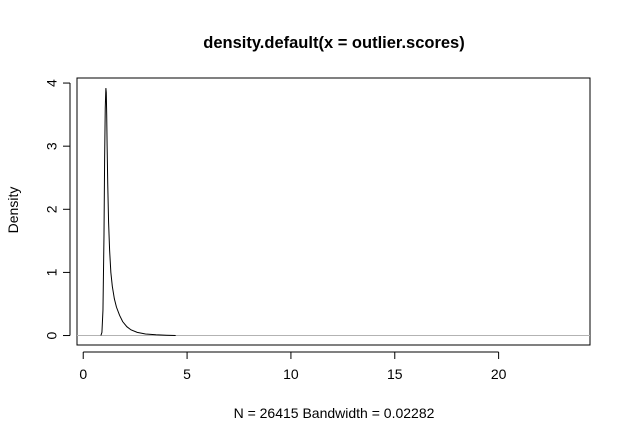 This screenshot has height=443, width=631. Describe the element at coordinates (187, 374) in the screenshot. I see `x-tick-label: 5` at that location.